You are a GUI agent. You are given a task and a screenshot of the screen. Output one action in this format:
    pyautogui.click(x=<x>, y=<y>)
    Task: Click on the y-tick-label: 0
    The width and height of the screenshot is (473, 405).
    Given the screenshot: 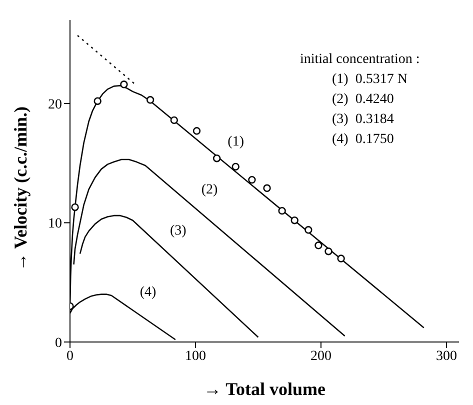 What is the action you would take?
    pyautogui.click(x=58, y=343)
    